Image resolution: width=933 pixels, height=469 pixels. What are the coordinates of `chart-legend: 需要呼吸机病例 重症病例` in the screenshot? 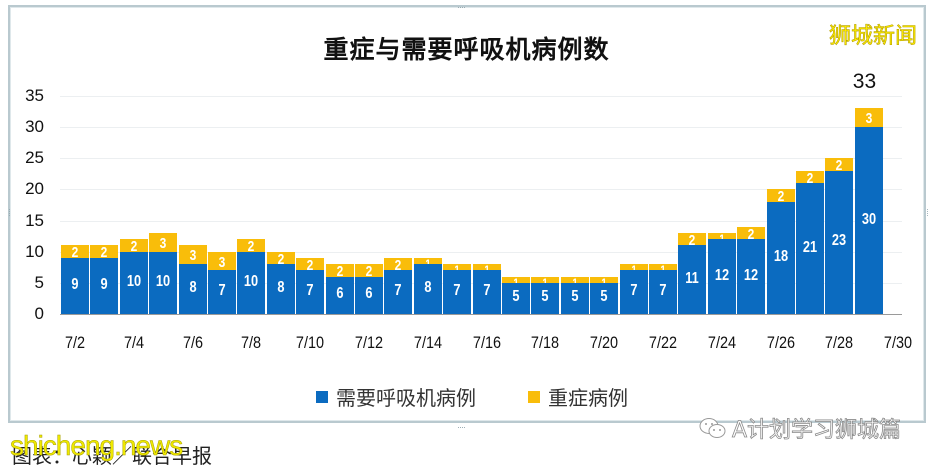 It's located at (498, 396).